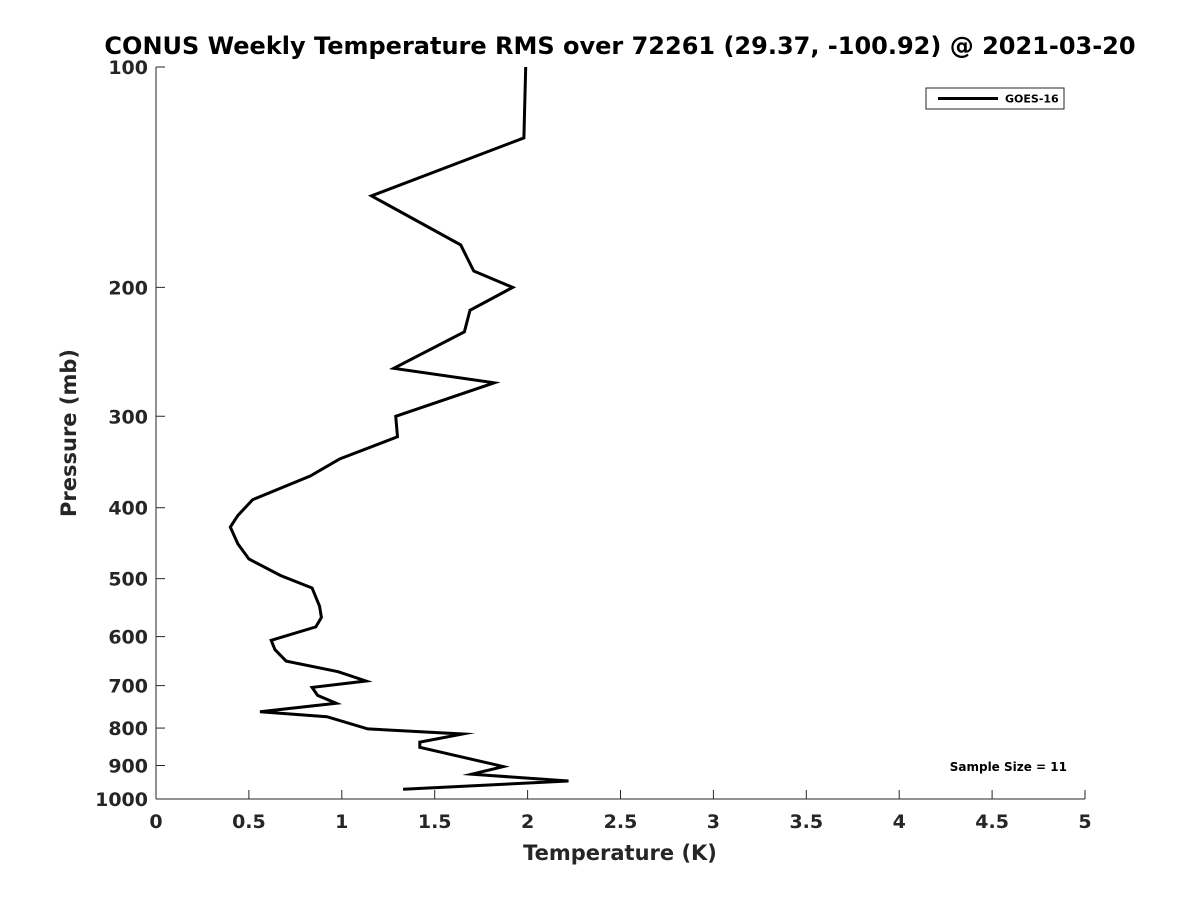 The width and height of the screenshot is (1200, 900). I want to click on y-tick-label: 1000, so click(121, 800).